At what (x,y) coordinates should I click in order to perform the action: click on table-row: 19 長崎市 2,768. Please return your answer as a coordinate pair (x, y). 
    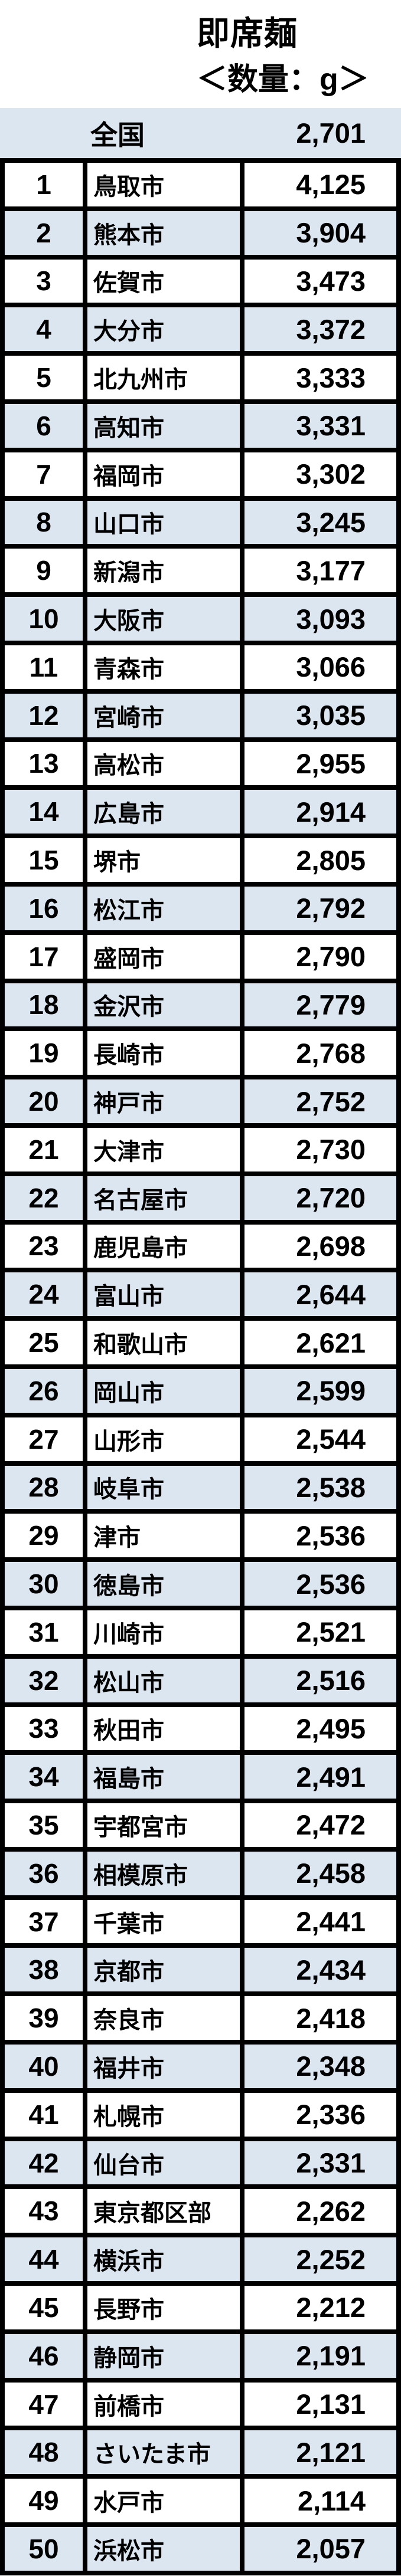
    Looking at the image, I should click on (200, 1053).